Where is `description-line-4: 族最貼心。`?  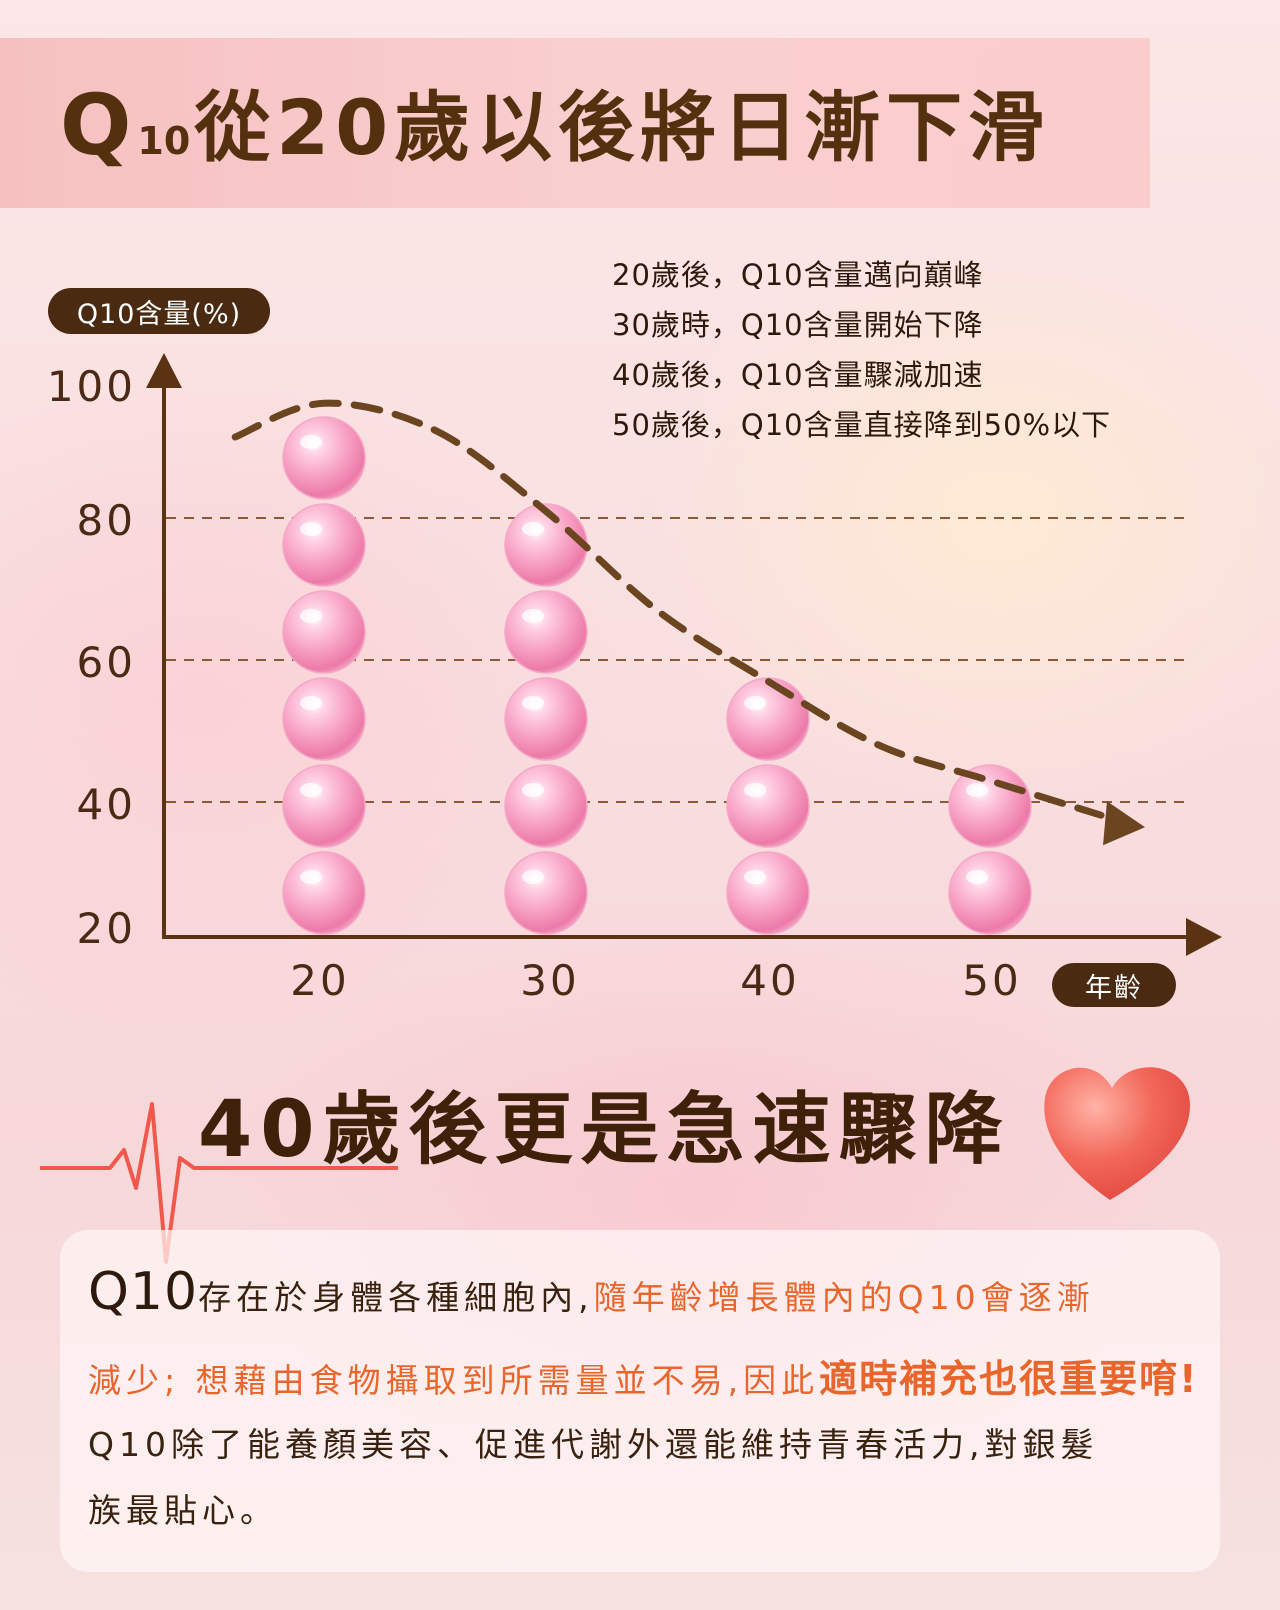
description-line-4: 族最貼心。 is located at coordinates (183, 1510).